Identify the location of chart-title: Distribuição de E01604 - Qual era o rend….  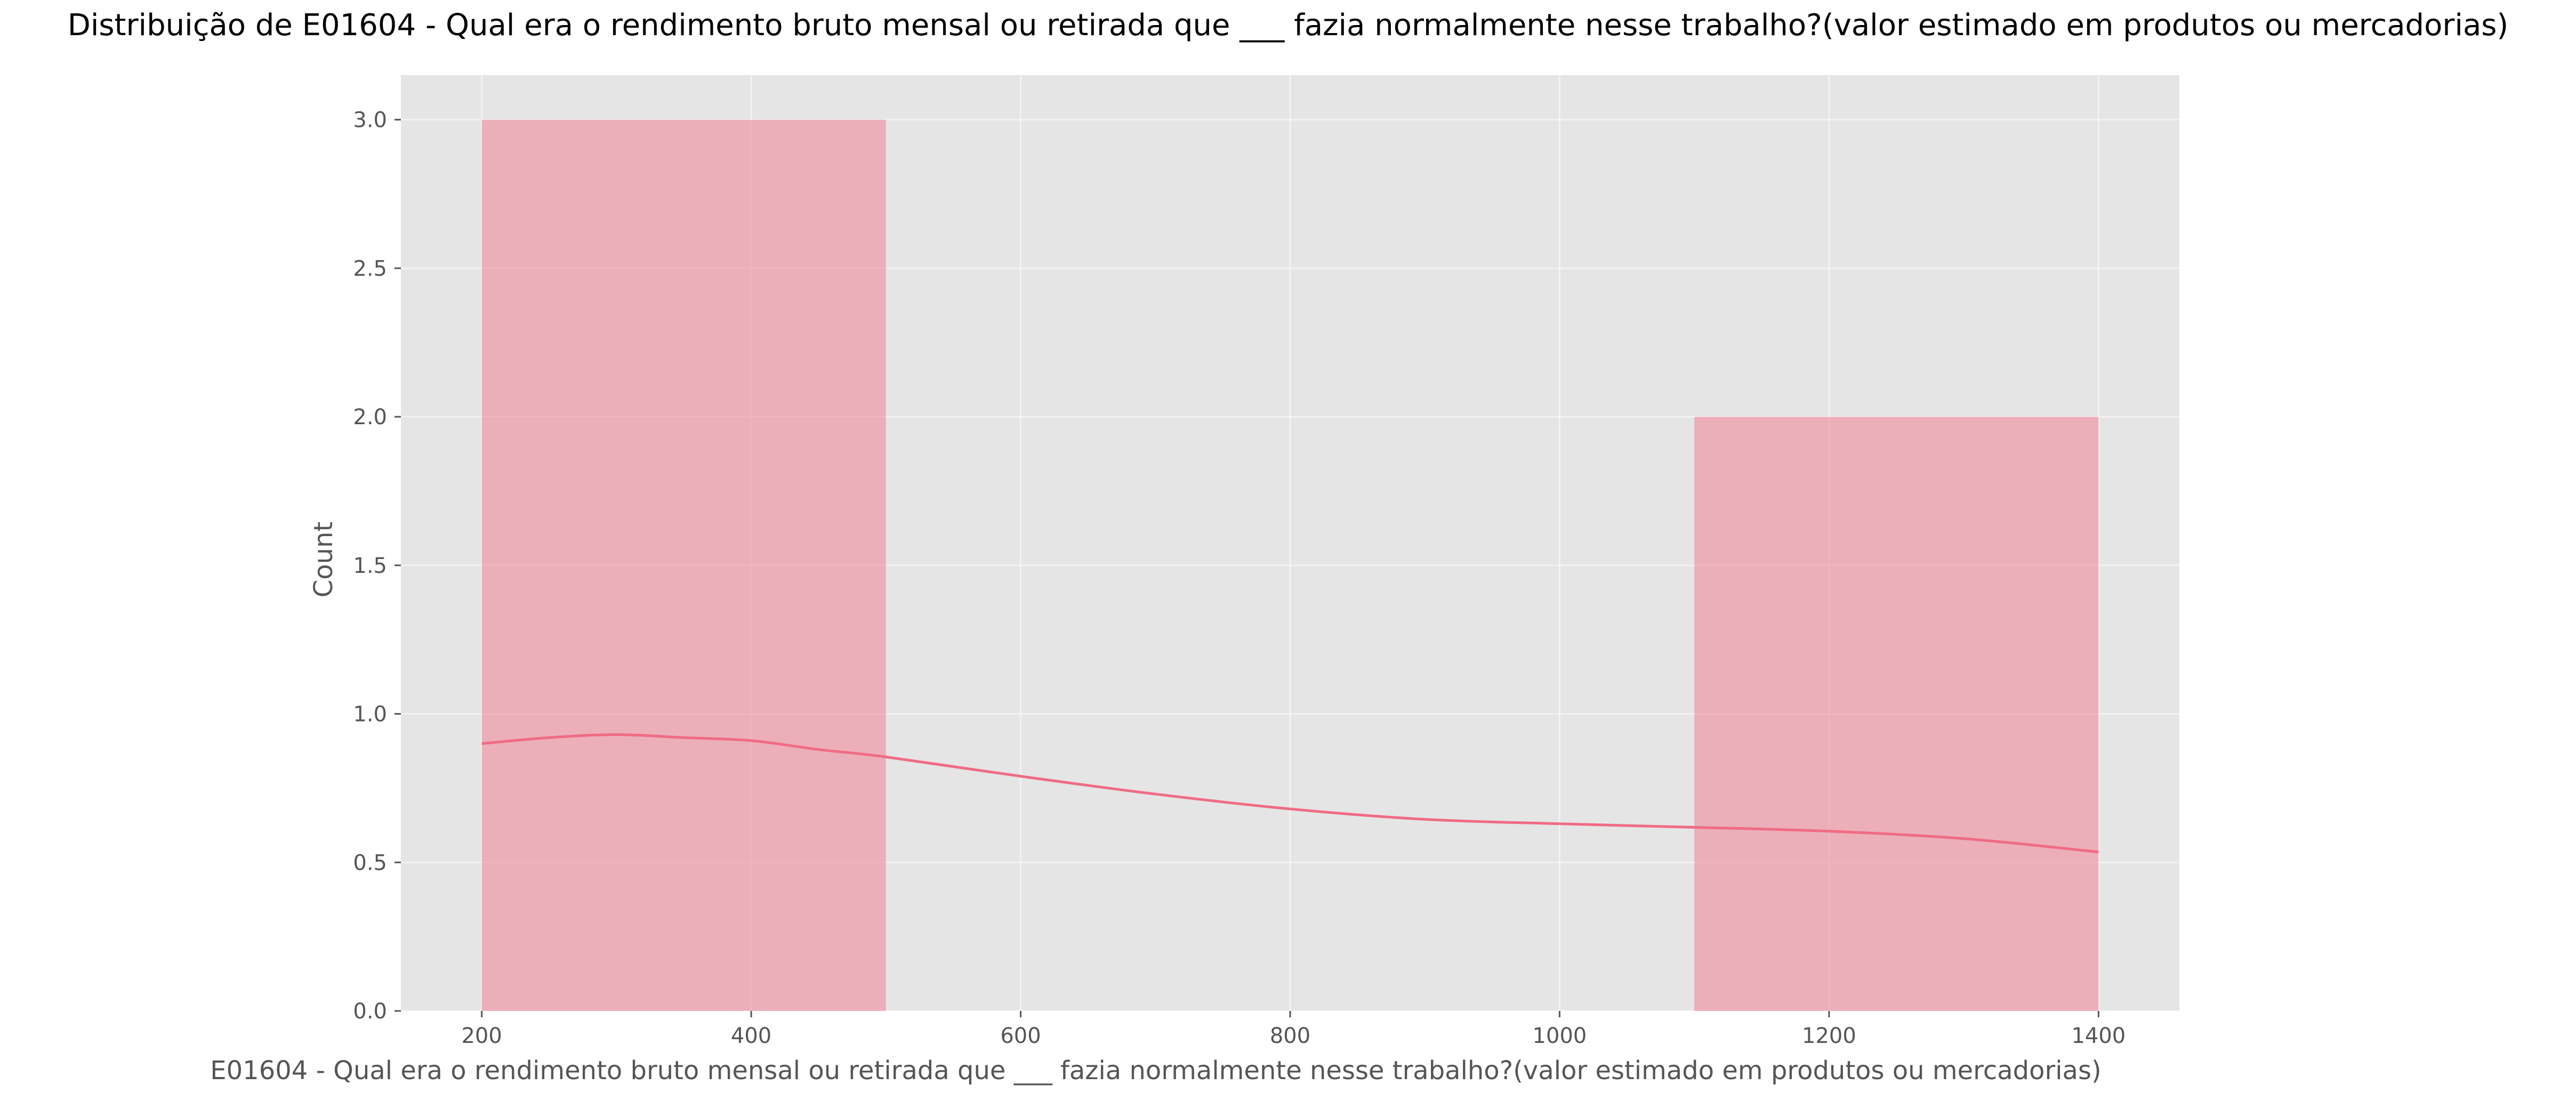
(1288, 26).